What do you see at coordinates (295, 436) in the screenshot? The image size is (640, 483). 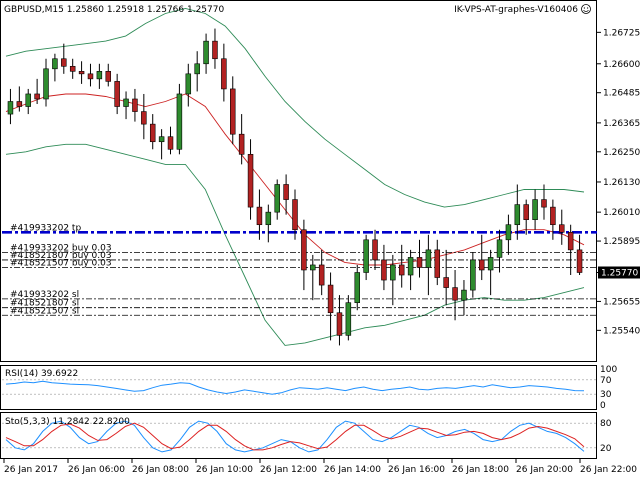 I see `sto-signal-line` at bounding box center [295, 436].